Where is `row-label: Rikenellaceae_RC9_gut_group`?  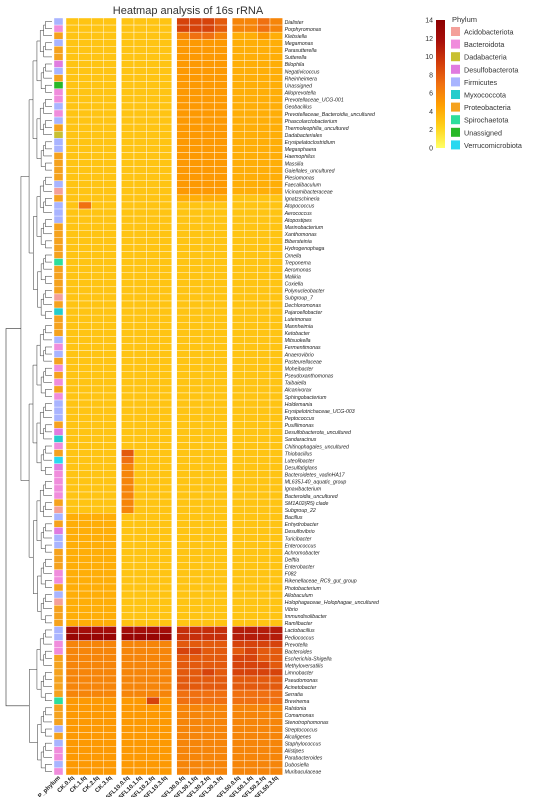
row-label: Rikenellaceae_RC9_gut_group is located at coordinates (321, 582).